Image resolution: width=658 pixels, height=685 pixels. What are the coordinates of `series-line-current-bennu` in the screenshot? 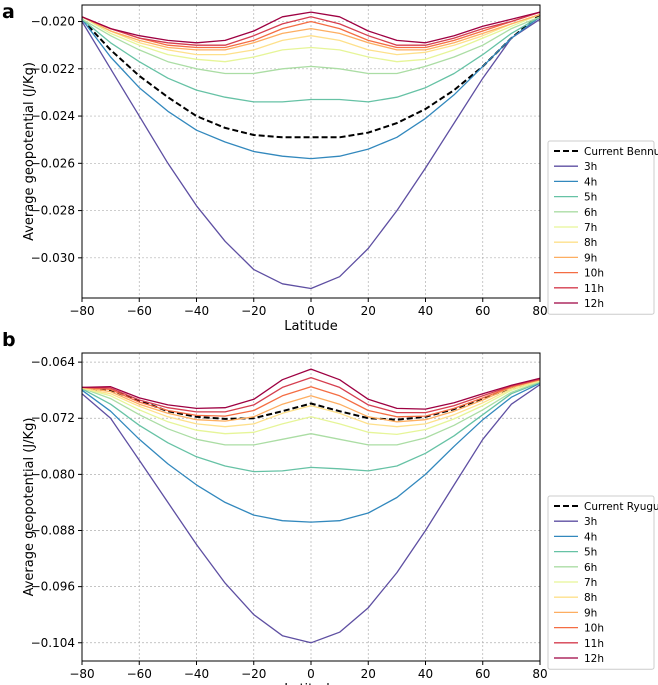 It's located at (311, 76).